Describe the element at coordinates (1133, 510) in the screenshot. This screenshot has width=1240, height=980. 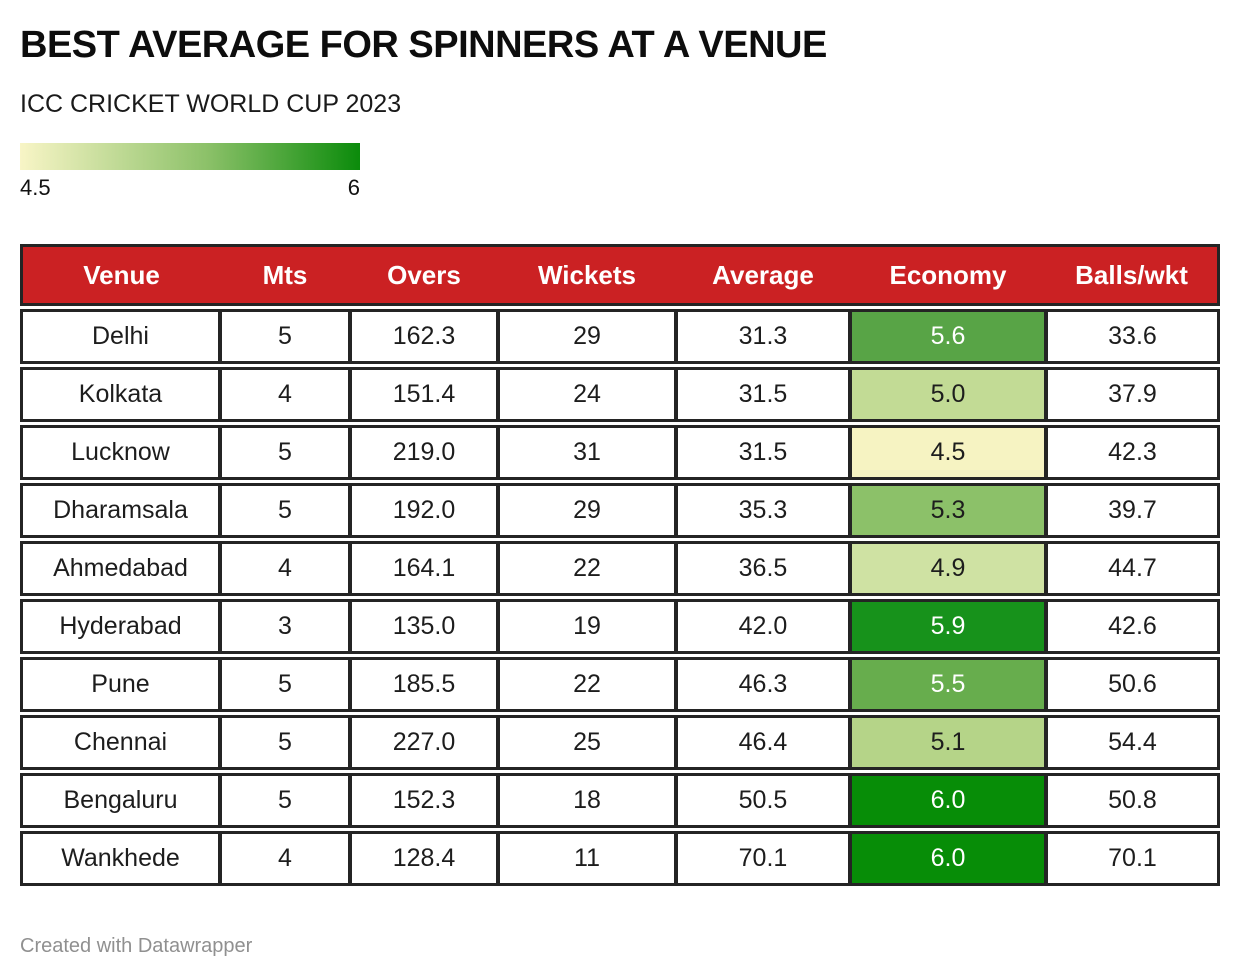
I see `balls-wkt-cell: 39.7` at that location.